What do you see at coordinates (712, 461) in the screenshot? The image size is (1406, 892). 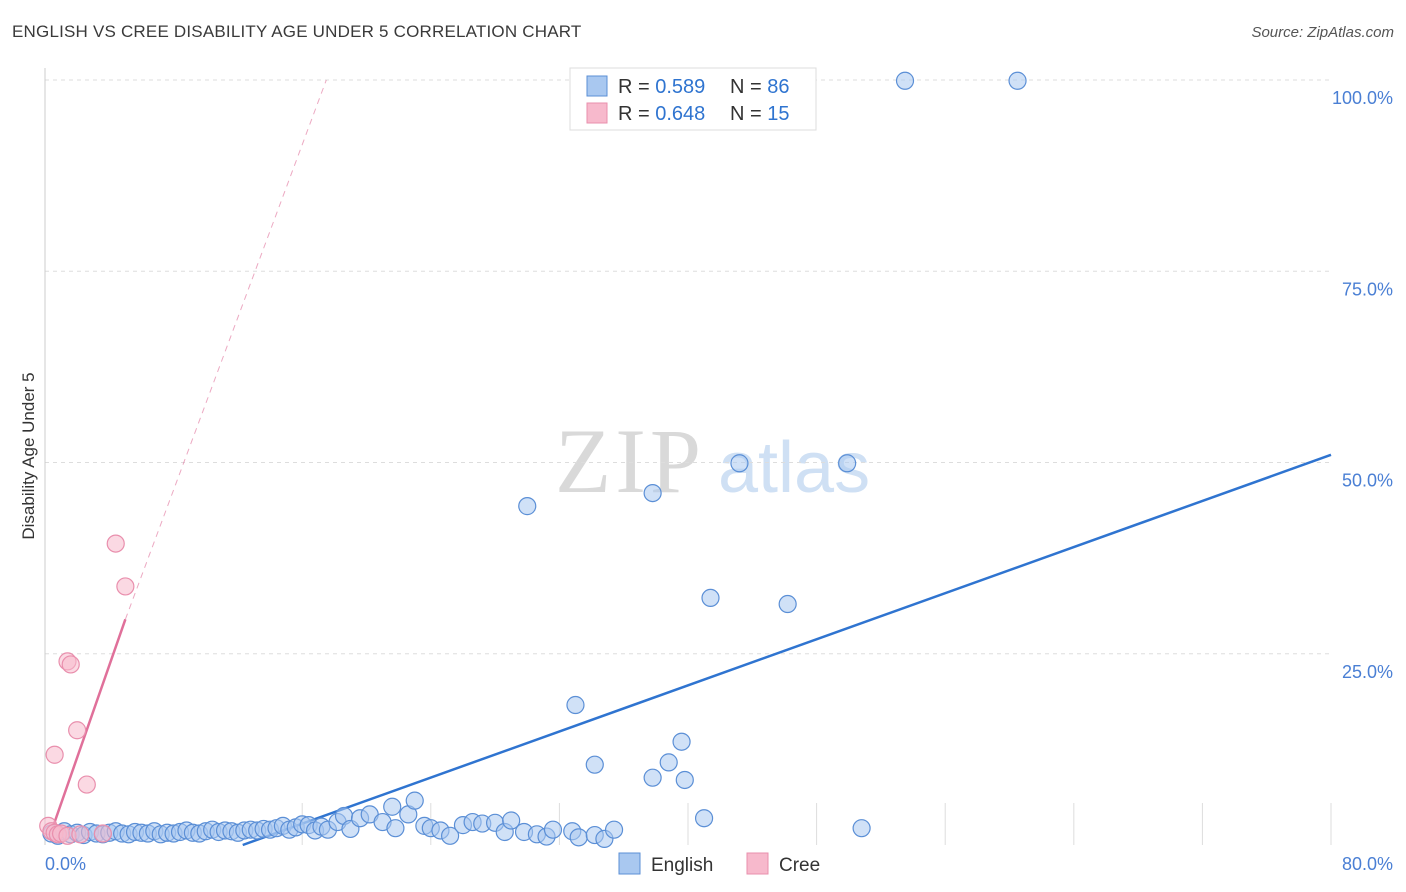 I see `watermark: ZIP atlas` at bounding box center [712, 461].